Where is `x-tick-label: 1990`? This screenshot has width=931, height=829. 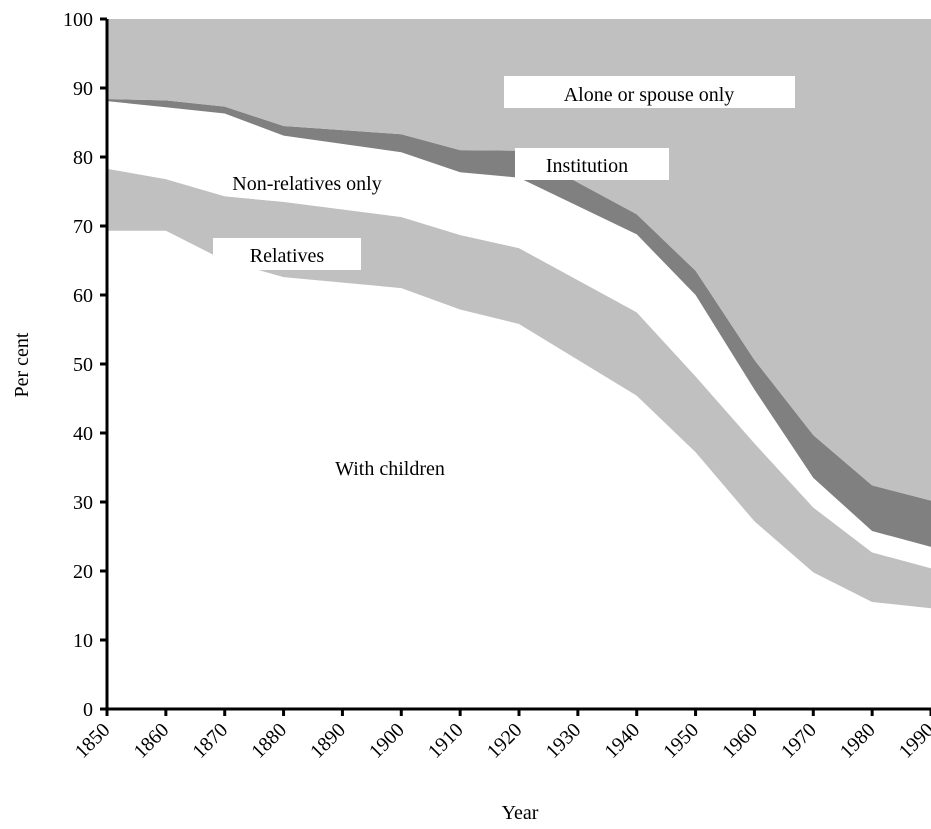 x-tick-label: 1990 is located at coordinates (913, 741).